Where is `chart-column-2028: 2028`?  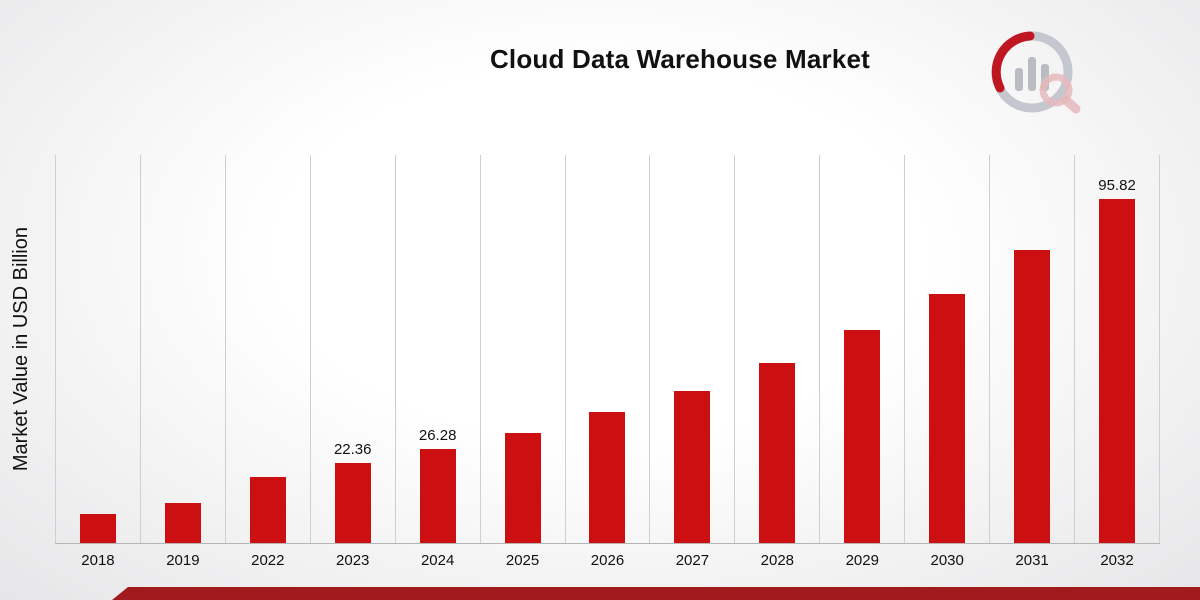 chart-column-2028: 2028 is located at coordinates (776, 362).